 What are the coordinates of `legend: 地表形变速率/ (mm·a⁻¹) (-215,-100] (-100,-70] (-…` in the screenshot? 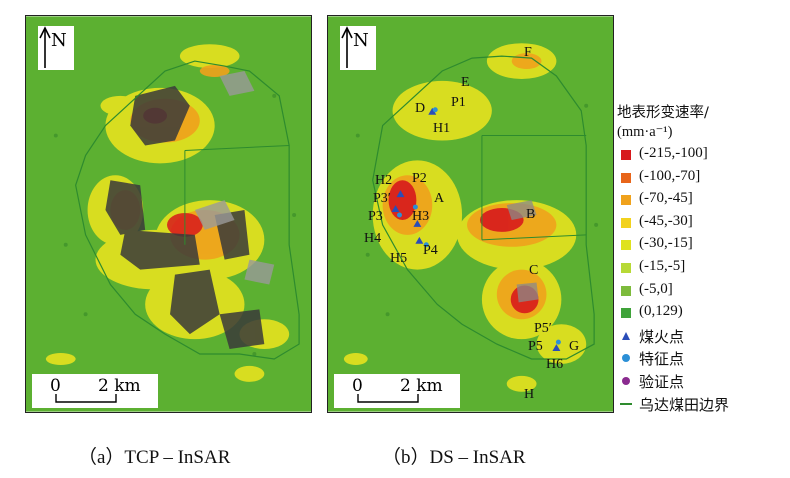 It's located at (702, 259).